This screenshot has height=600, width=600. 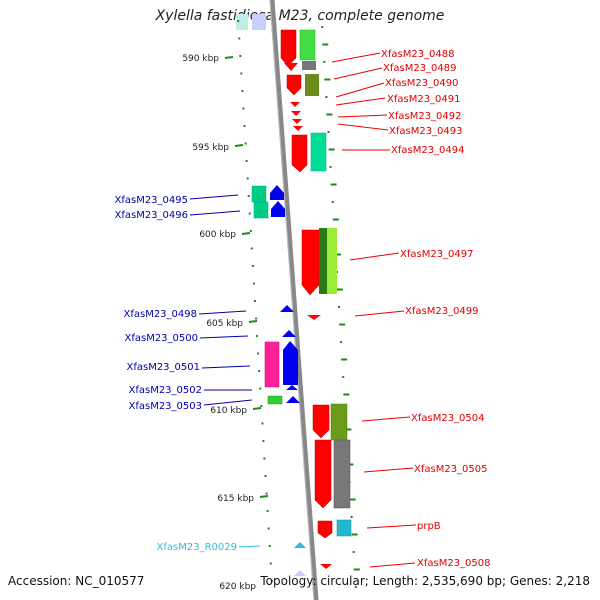 I want to click on label-XfasM23_0489: XfasM23_0489, so click(x=420, y=68).